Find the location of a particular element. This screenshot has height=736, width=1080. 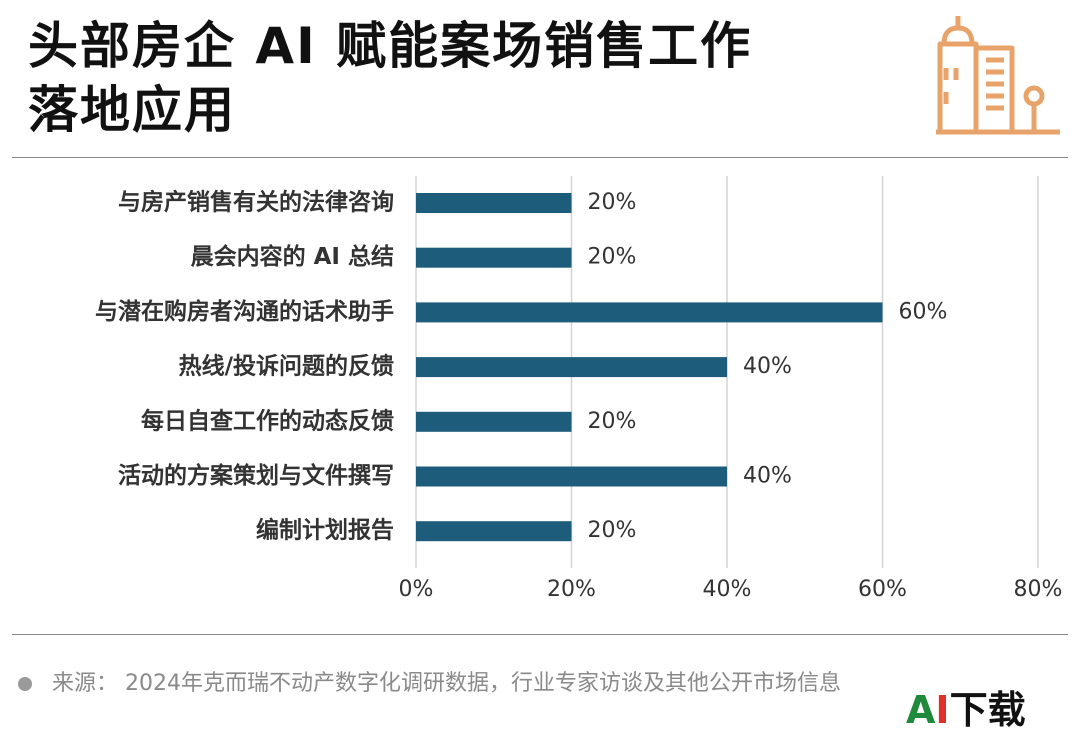

buildings-icon is located at coordinates (998, 75).